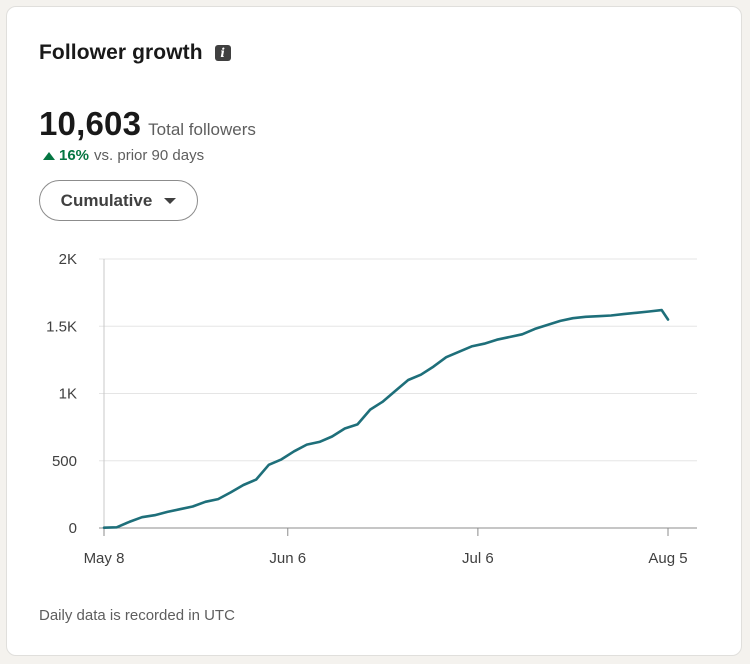  What do you see at coordinates (386, 547) in the screenshot?
I see `x-axis: May 8 Jun 6 Jul 6 Aug 5` at bounding box center [386, 547].